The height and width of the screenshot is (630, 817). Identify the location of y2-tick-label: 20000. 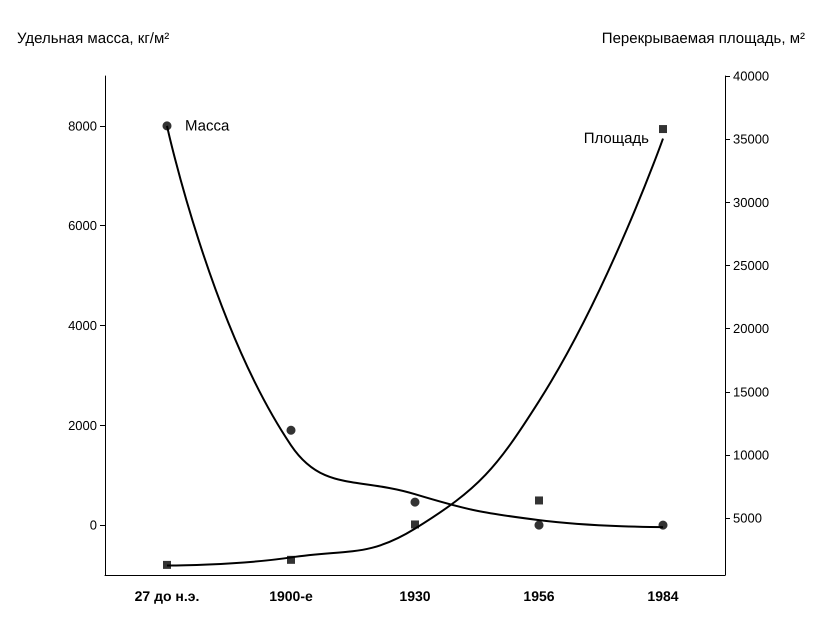
(751, 328).